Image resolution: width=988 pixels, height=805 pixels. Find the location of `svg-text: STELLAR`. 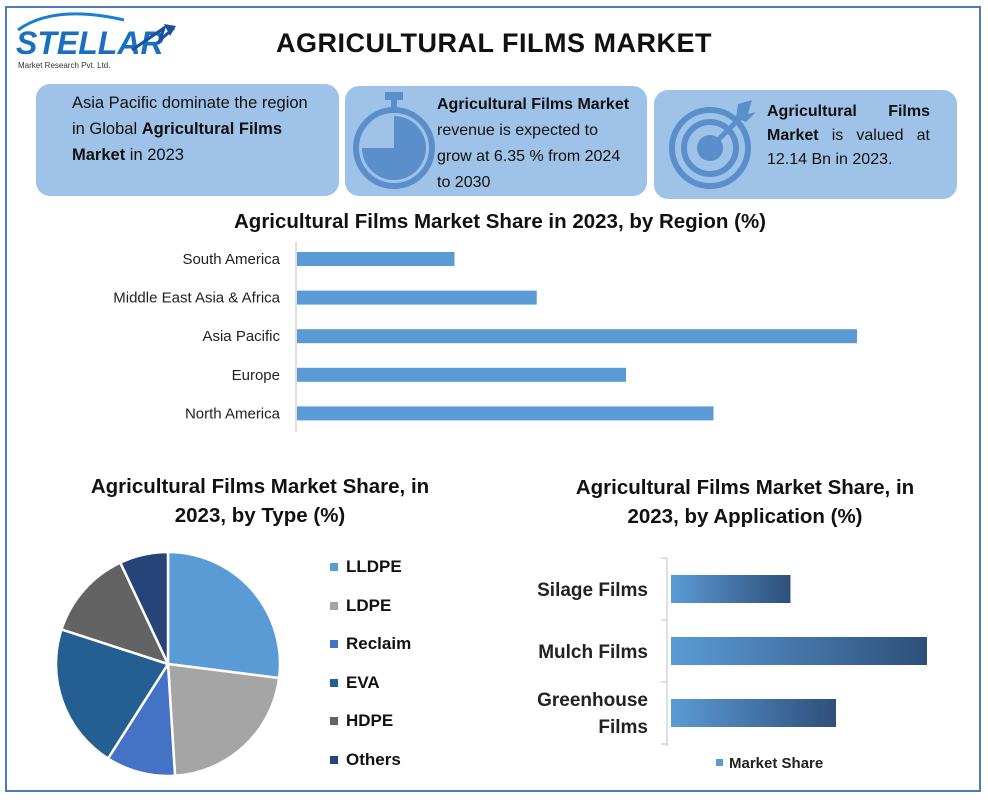

svg-text: STELLAR is located at coordinates (90, 43).